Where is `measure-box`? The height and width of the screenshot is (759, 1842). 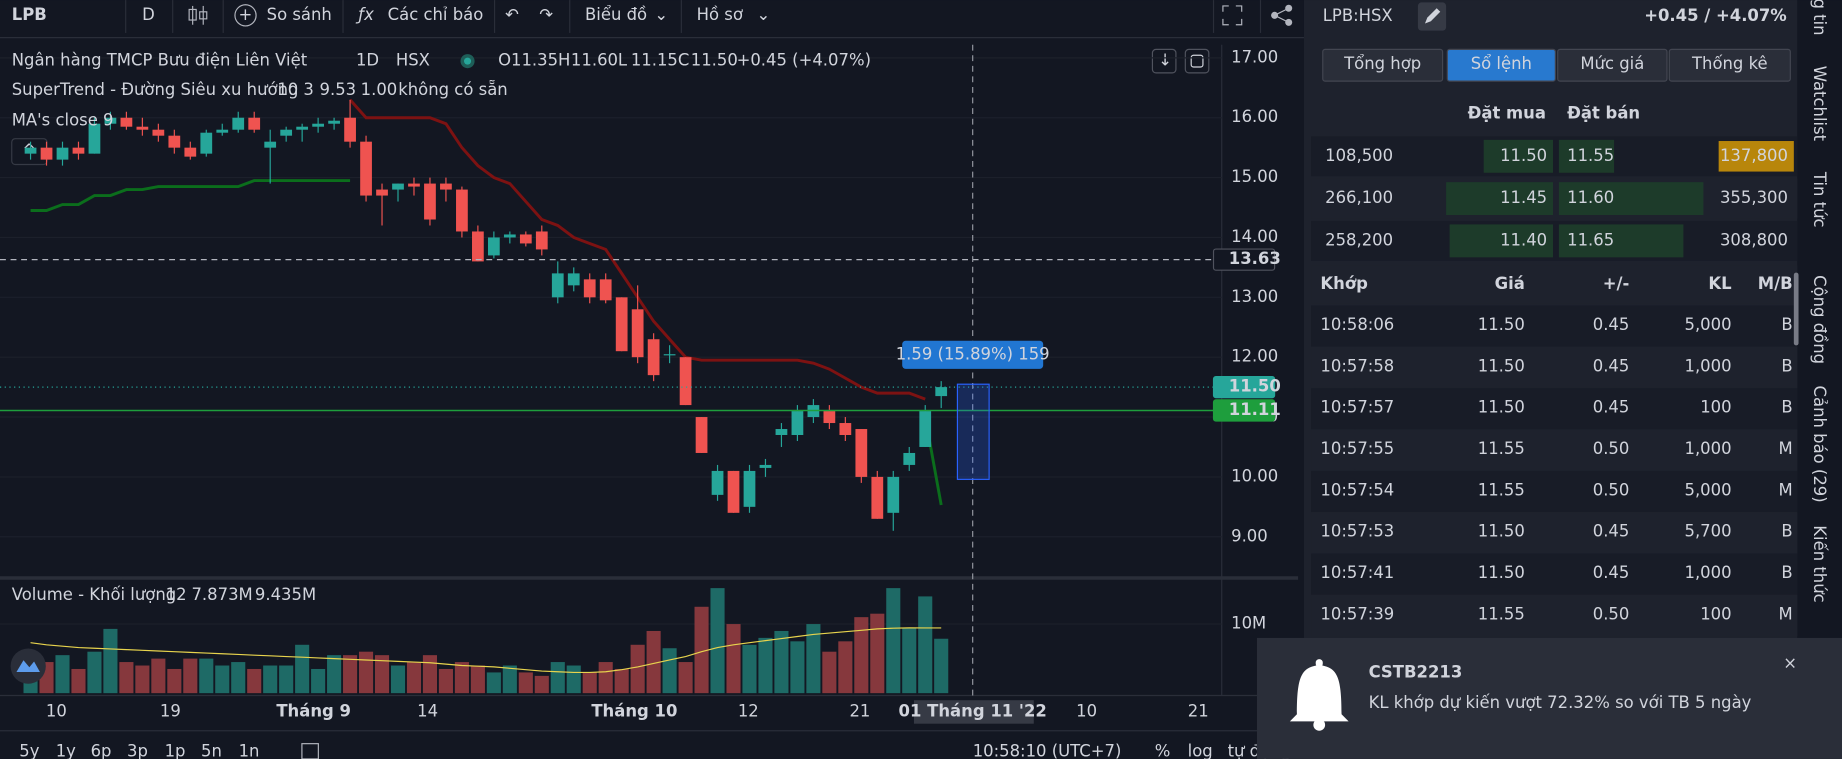 measure-box is located at coordinates (973, 431).